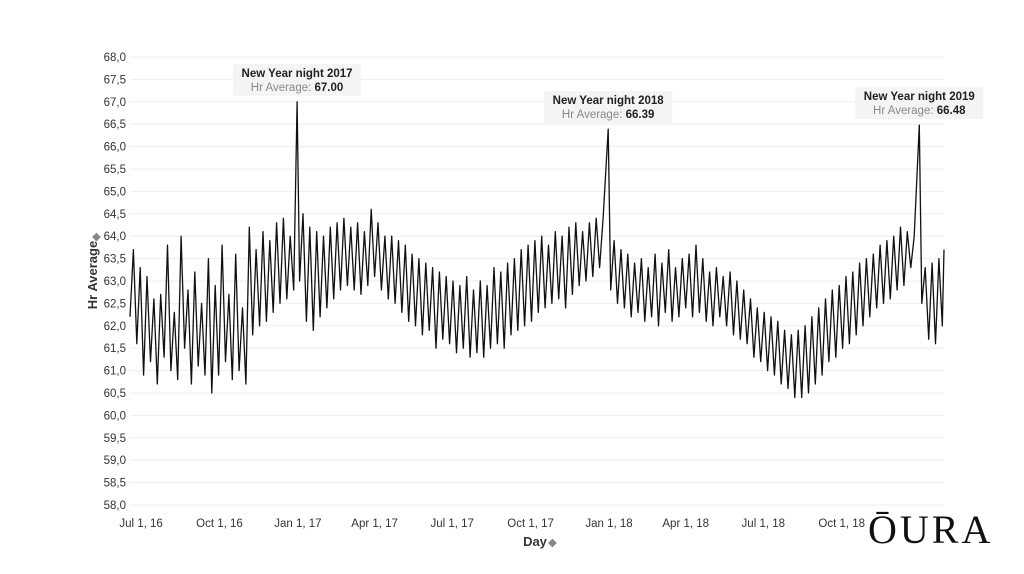 This screenshot has height=574, width=1024. Describe the element at coordinates (140, 524) in the screenshot. I see `x-tick-label: Jul 1, 16` at that location.